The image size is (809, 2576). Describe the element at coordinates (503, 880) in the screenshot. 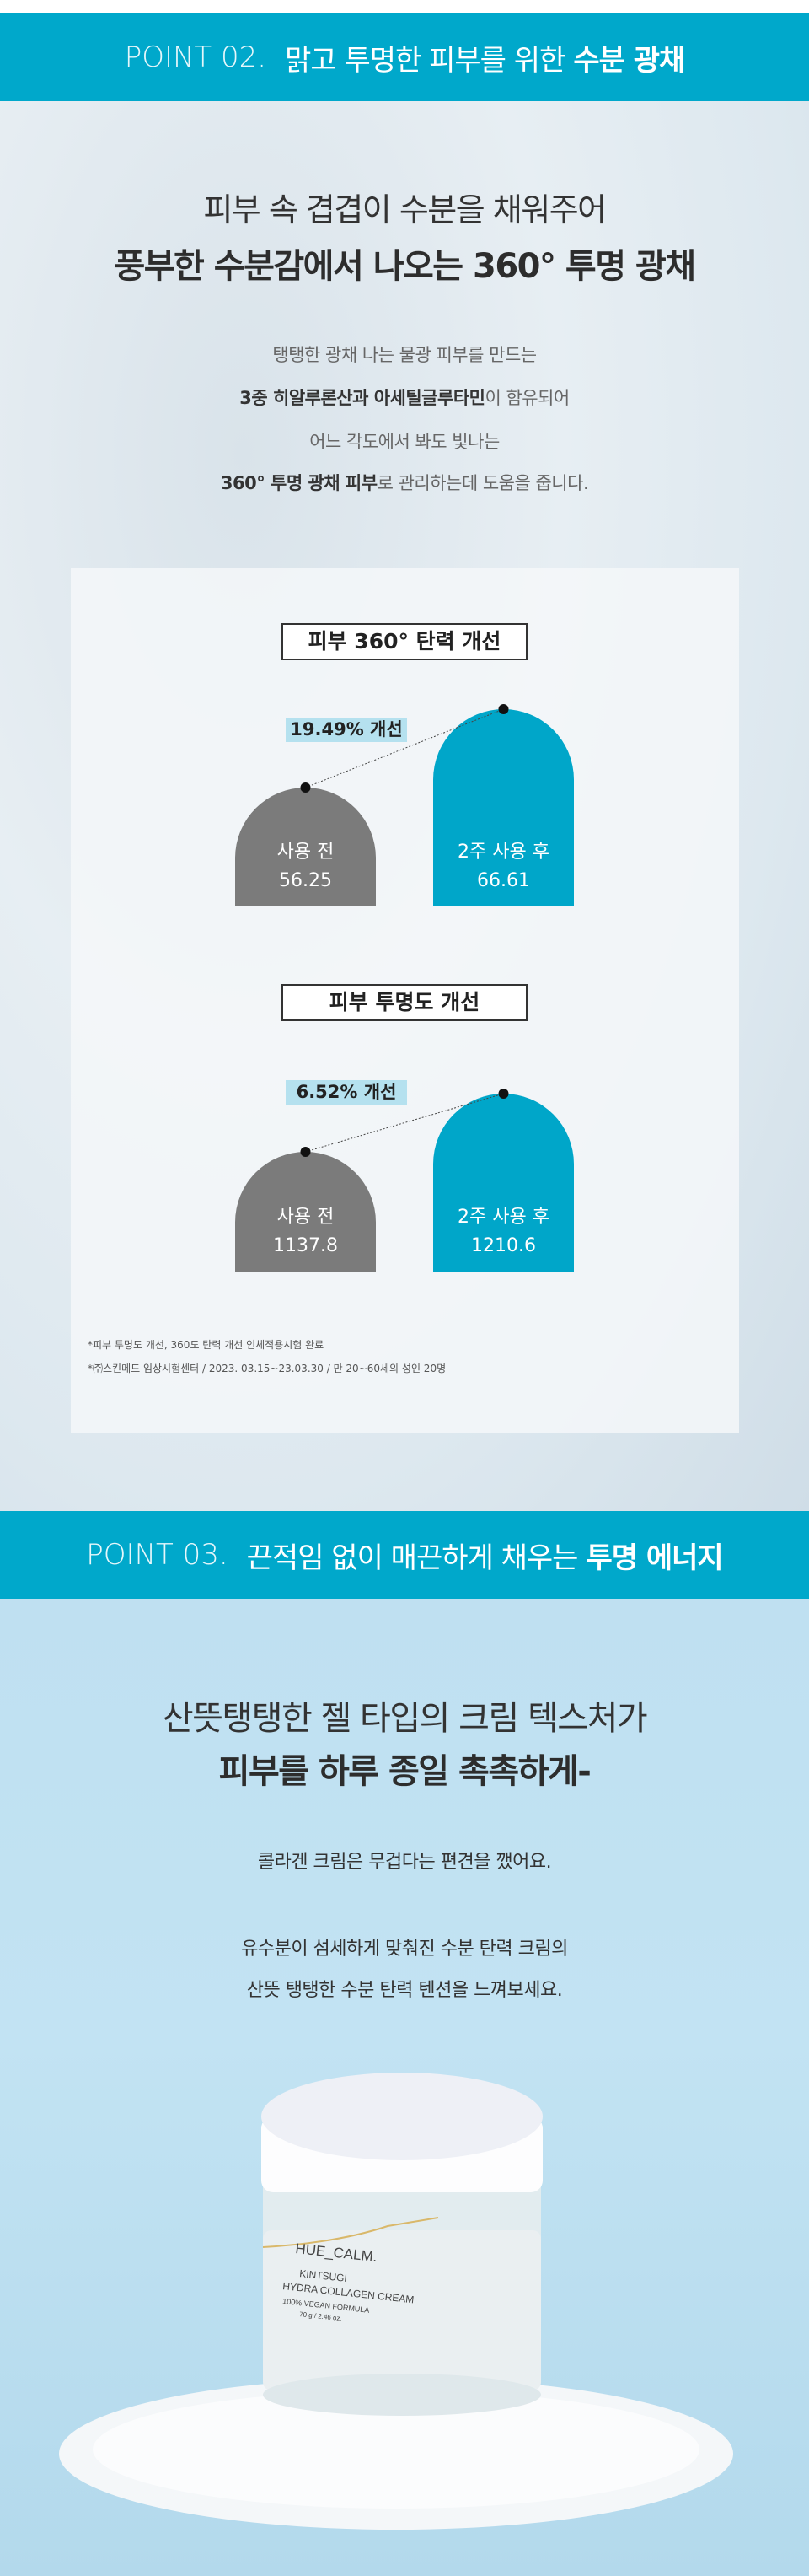

I see `chart1-value-label: 66.61` at that location.